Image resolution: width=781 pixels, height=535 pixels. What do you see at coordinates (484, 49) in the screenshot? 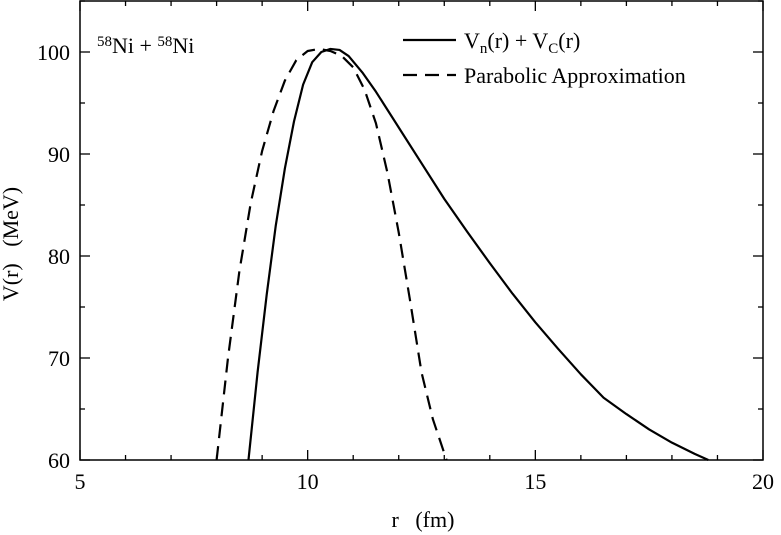
I see `legend-label-vn_vc-part-1: n` at bounding box center [484, 49].